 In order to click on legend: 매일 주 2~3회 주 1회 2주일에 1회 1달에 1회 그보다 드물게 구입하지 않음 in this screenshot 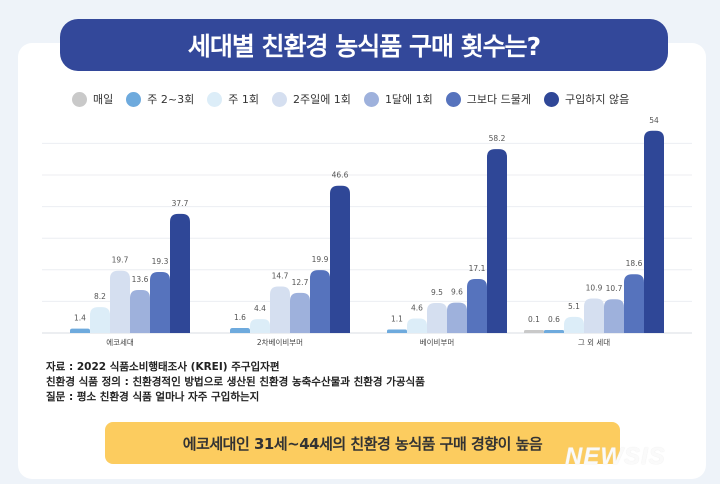, I will do `click(350, 99)`.